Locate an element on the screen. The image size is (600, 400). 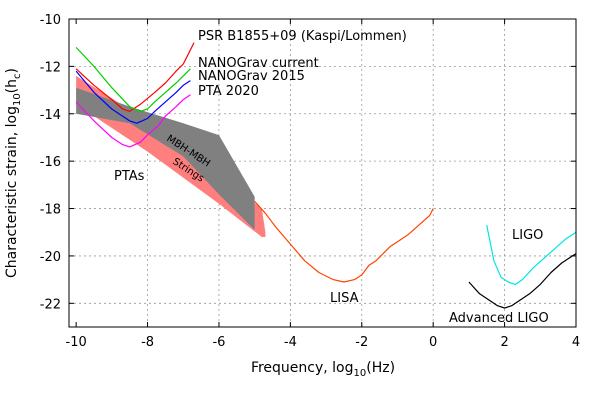
pta-2020-curve is located at coordinates (133, 121).